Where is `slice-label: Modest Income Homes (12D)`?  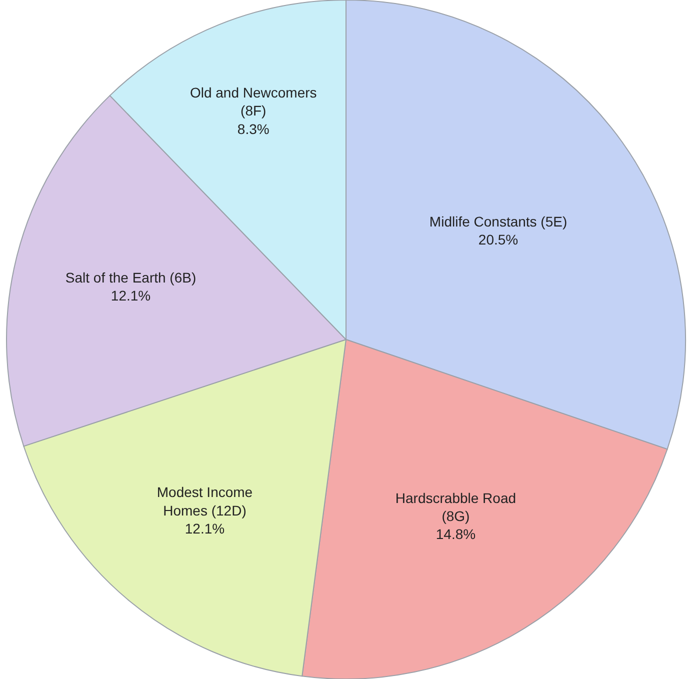 slice-label: Modest Income Homes (12D) is located at coordinates (204, 501).